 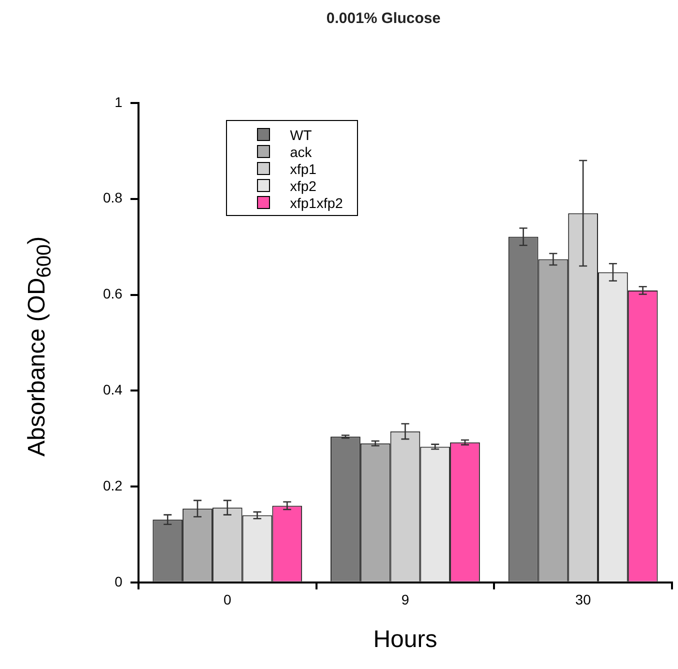 What do you see at coordinates (405, 640) in the screenshot?
I see `x-axis-title: Hours` at bounding box center [405, 640].